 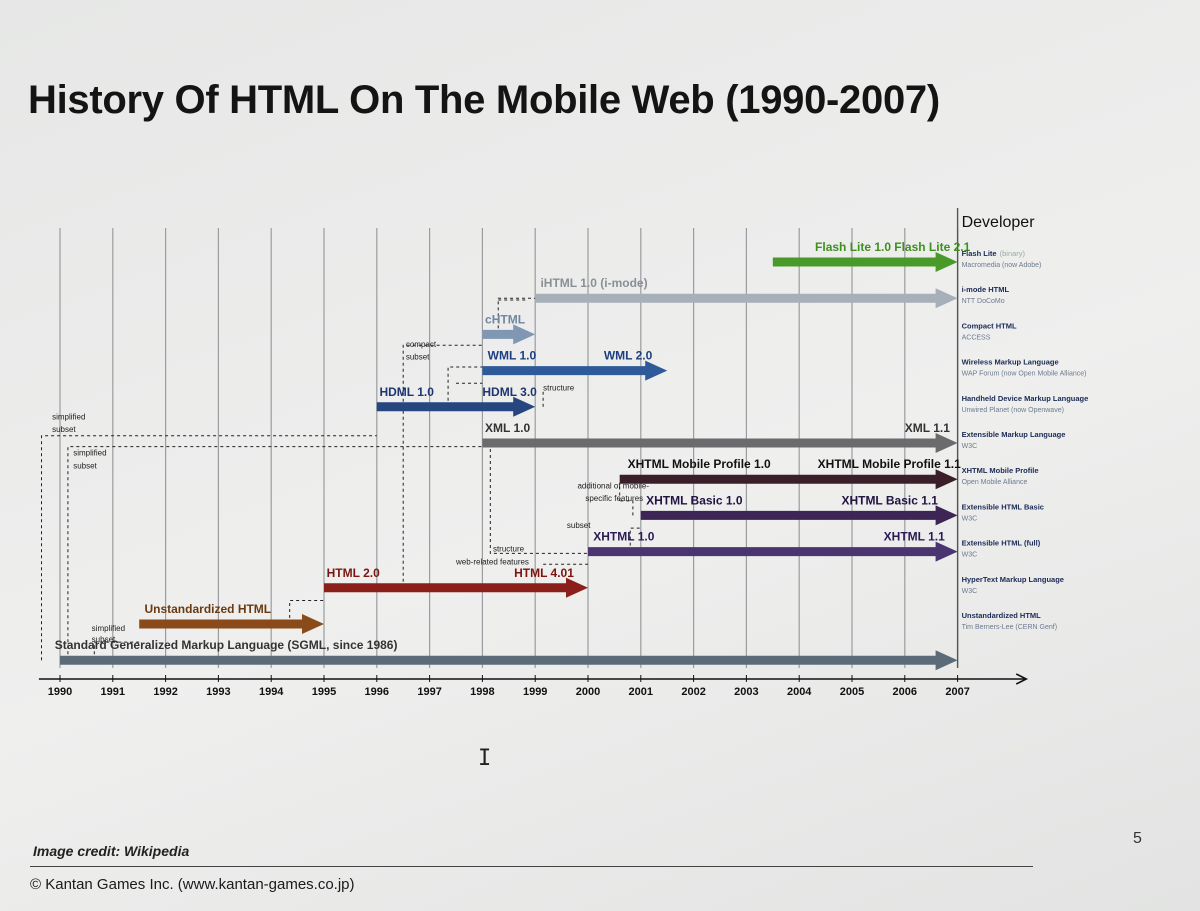 I want to click on xml-developer-org: W3C, so click(x=970, y=446).